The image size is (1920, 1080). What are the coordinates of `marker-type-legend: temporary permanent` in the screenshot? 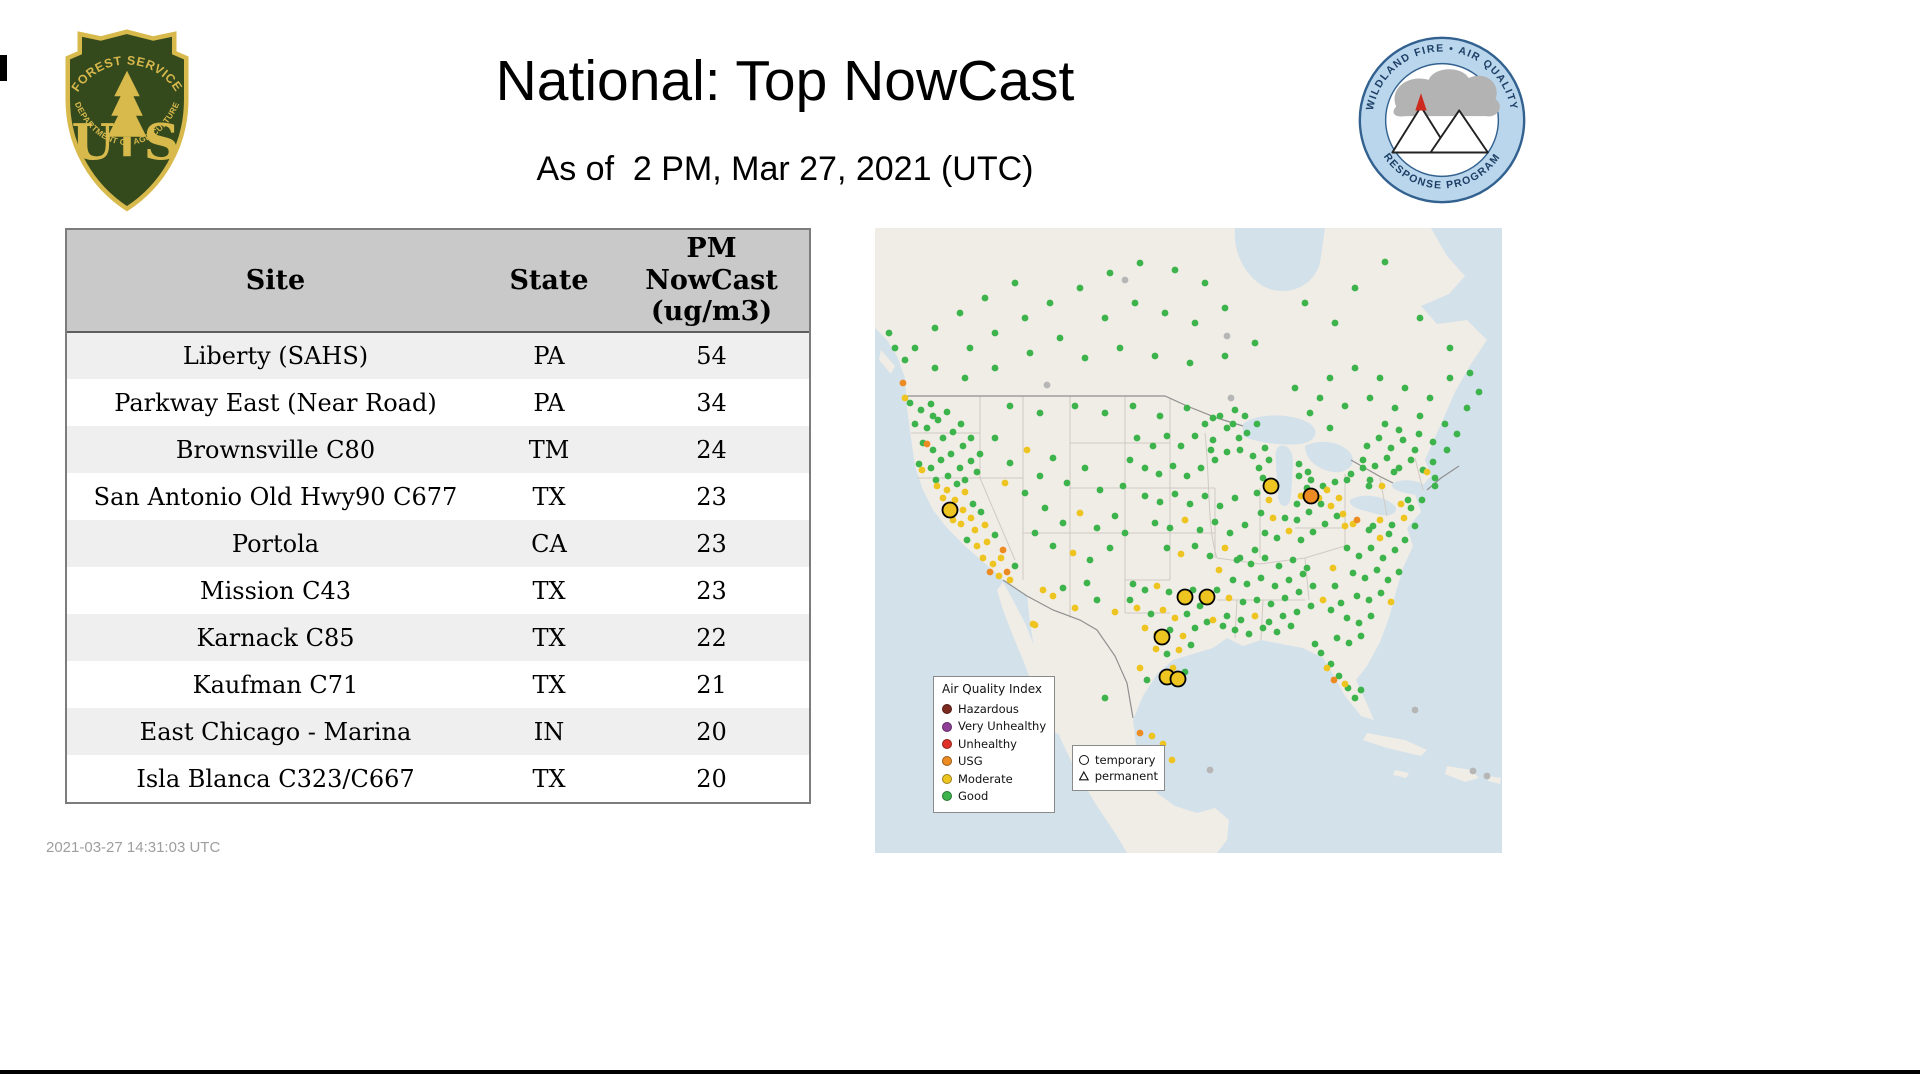 It's located at (1118, 768).